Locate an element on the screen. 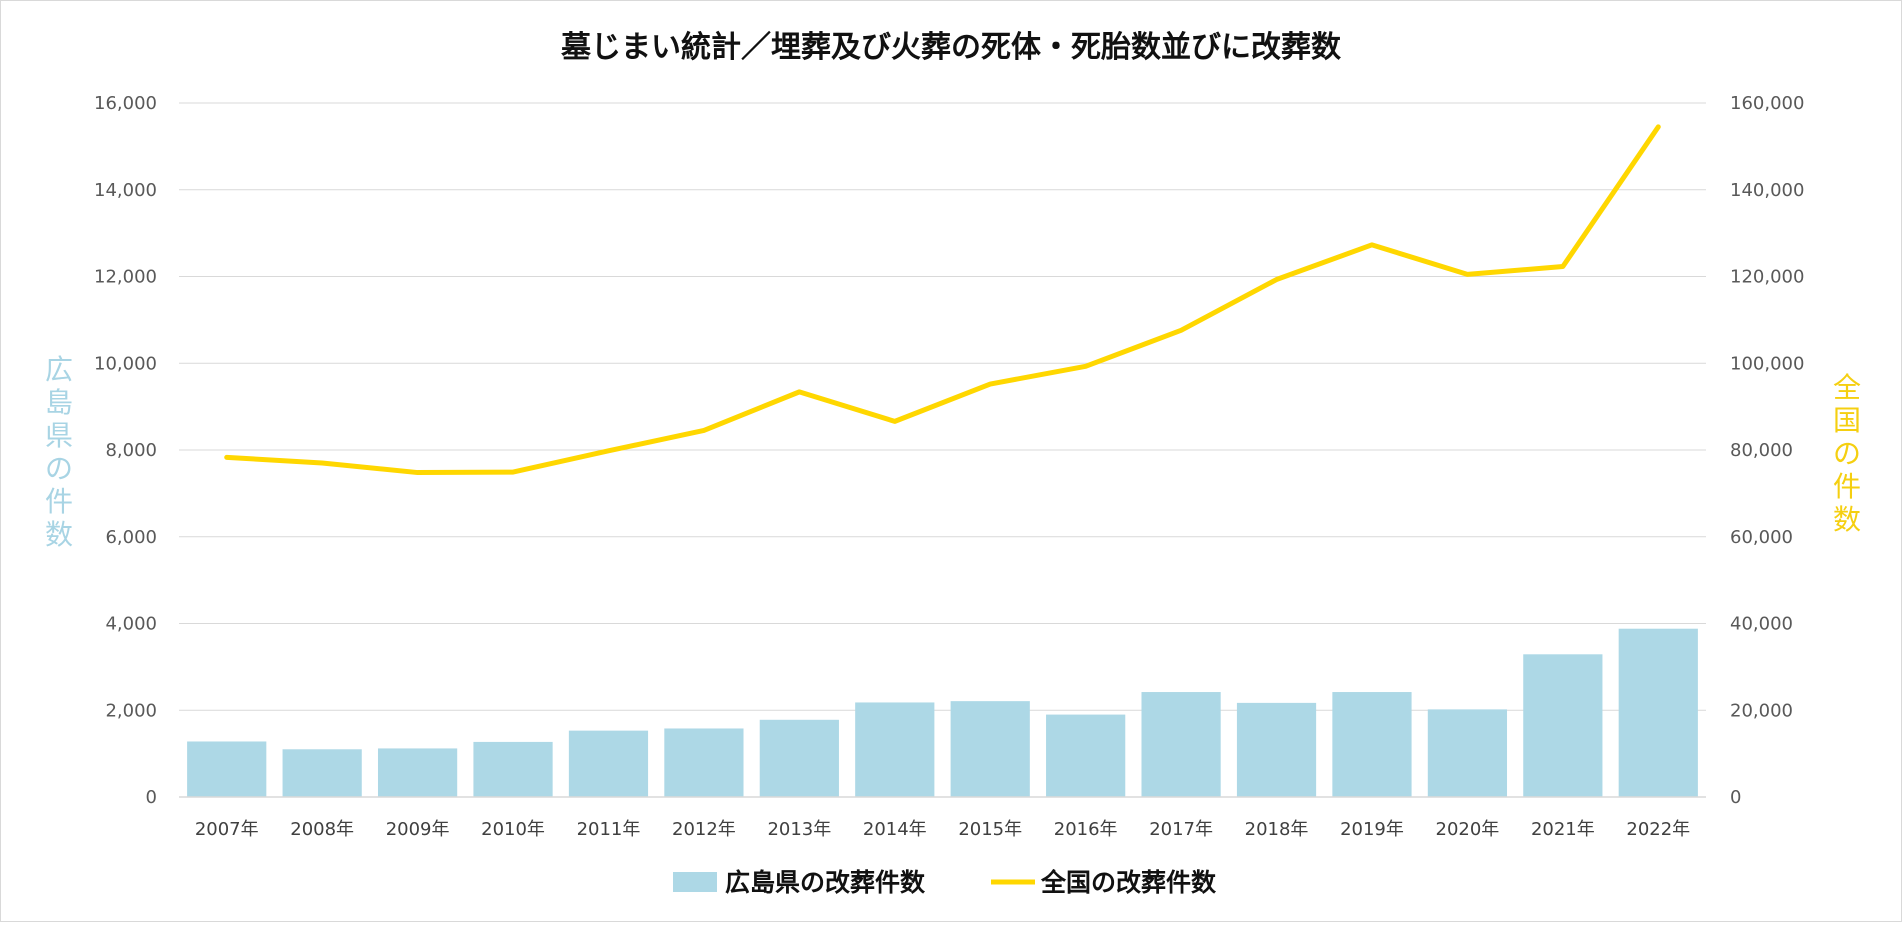 The height and width of the screenshot is (925, 1902). bar-2016年 is located at coordinates (1086, 755).